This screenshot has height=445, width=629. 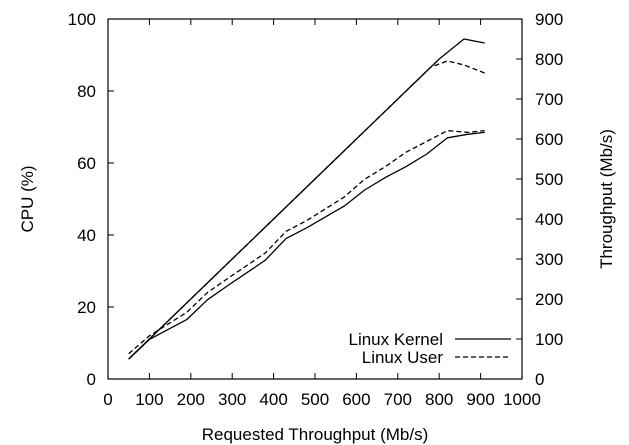 I want to click on y2-tick-label: 400, so click(x=549, y=219).